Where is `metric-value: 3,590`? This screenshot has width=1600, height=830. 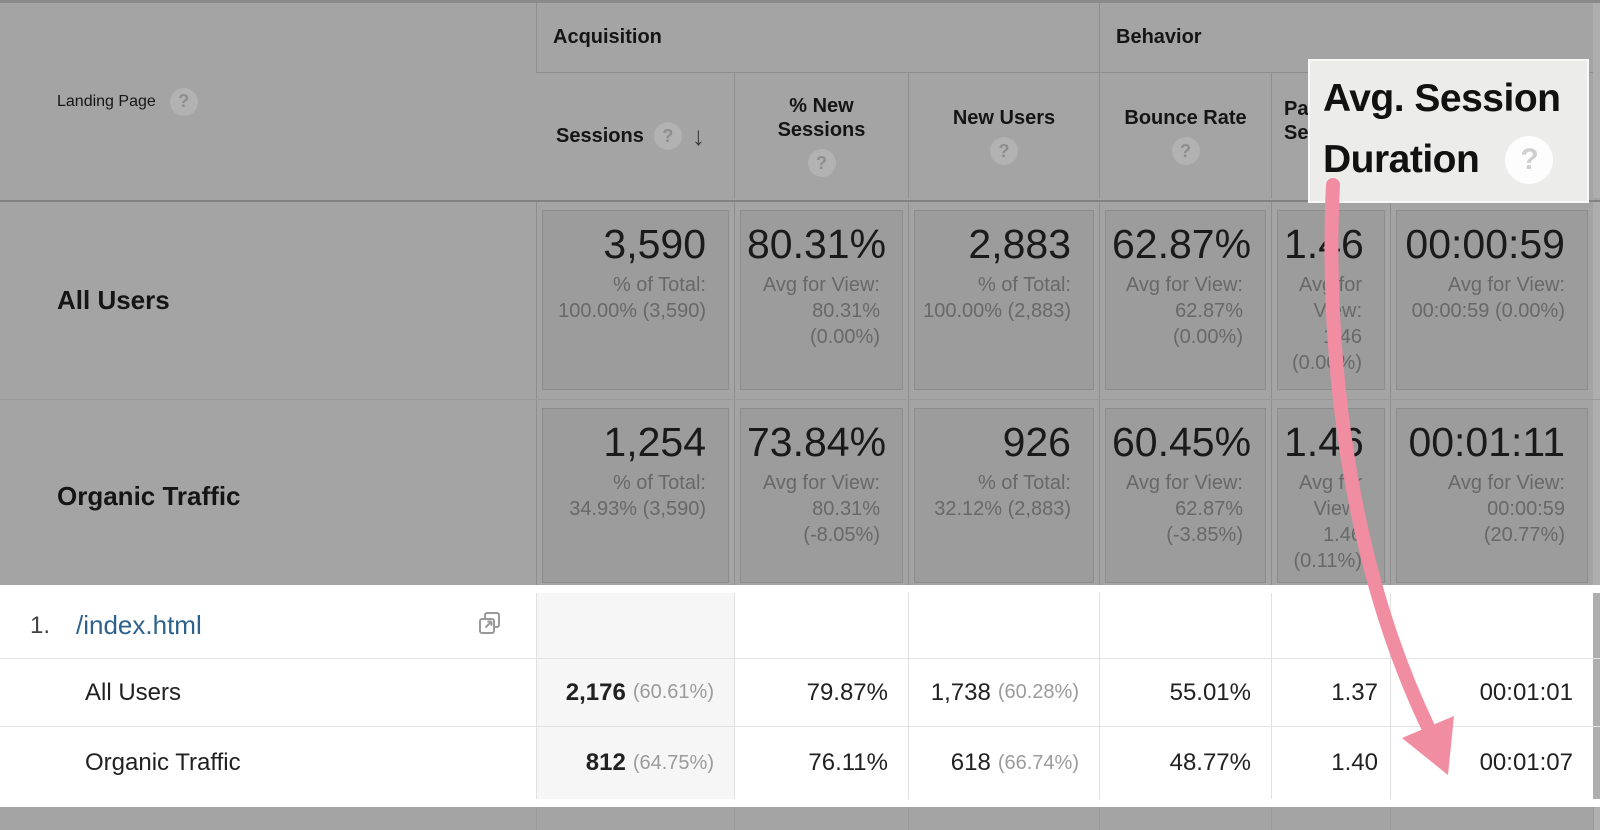
metric-value: 3,590 is located at coordinates (654, 244).